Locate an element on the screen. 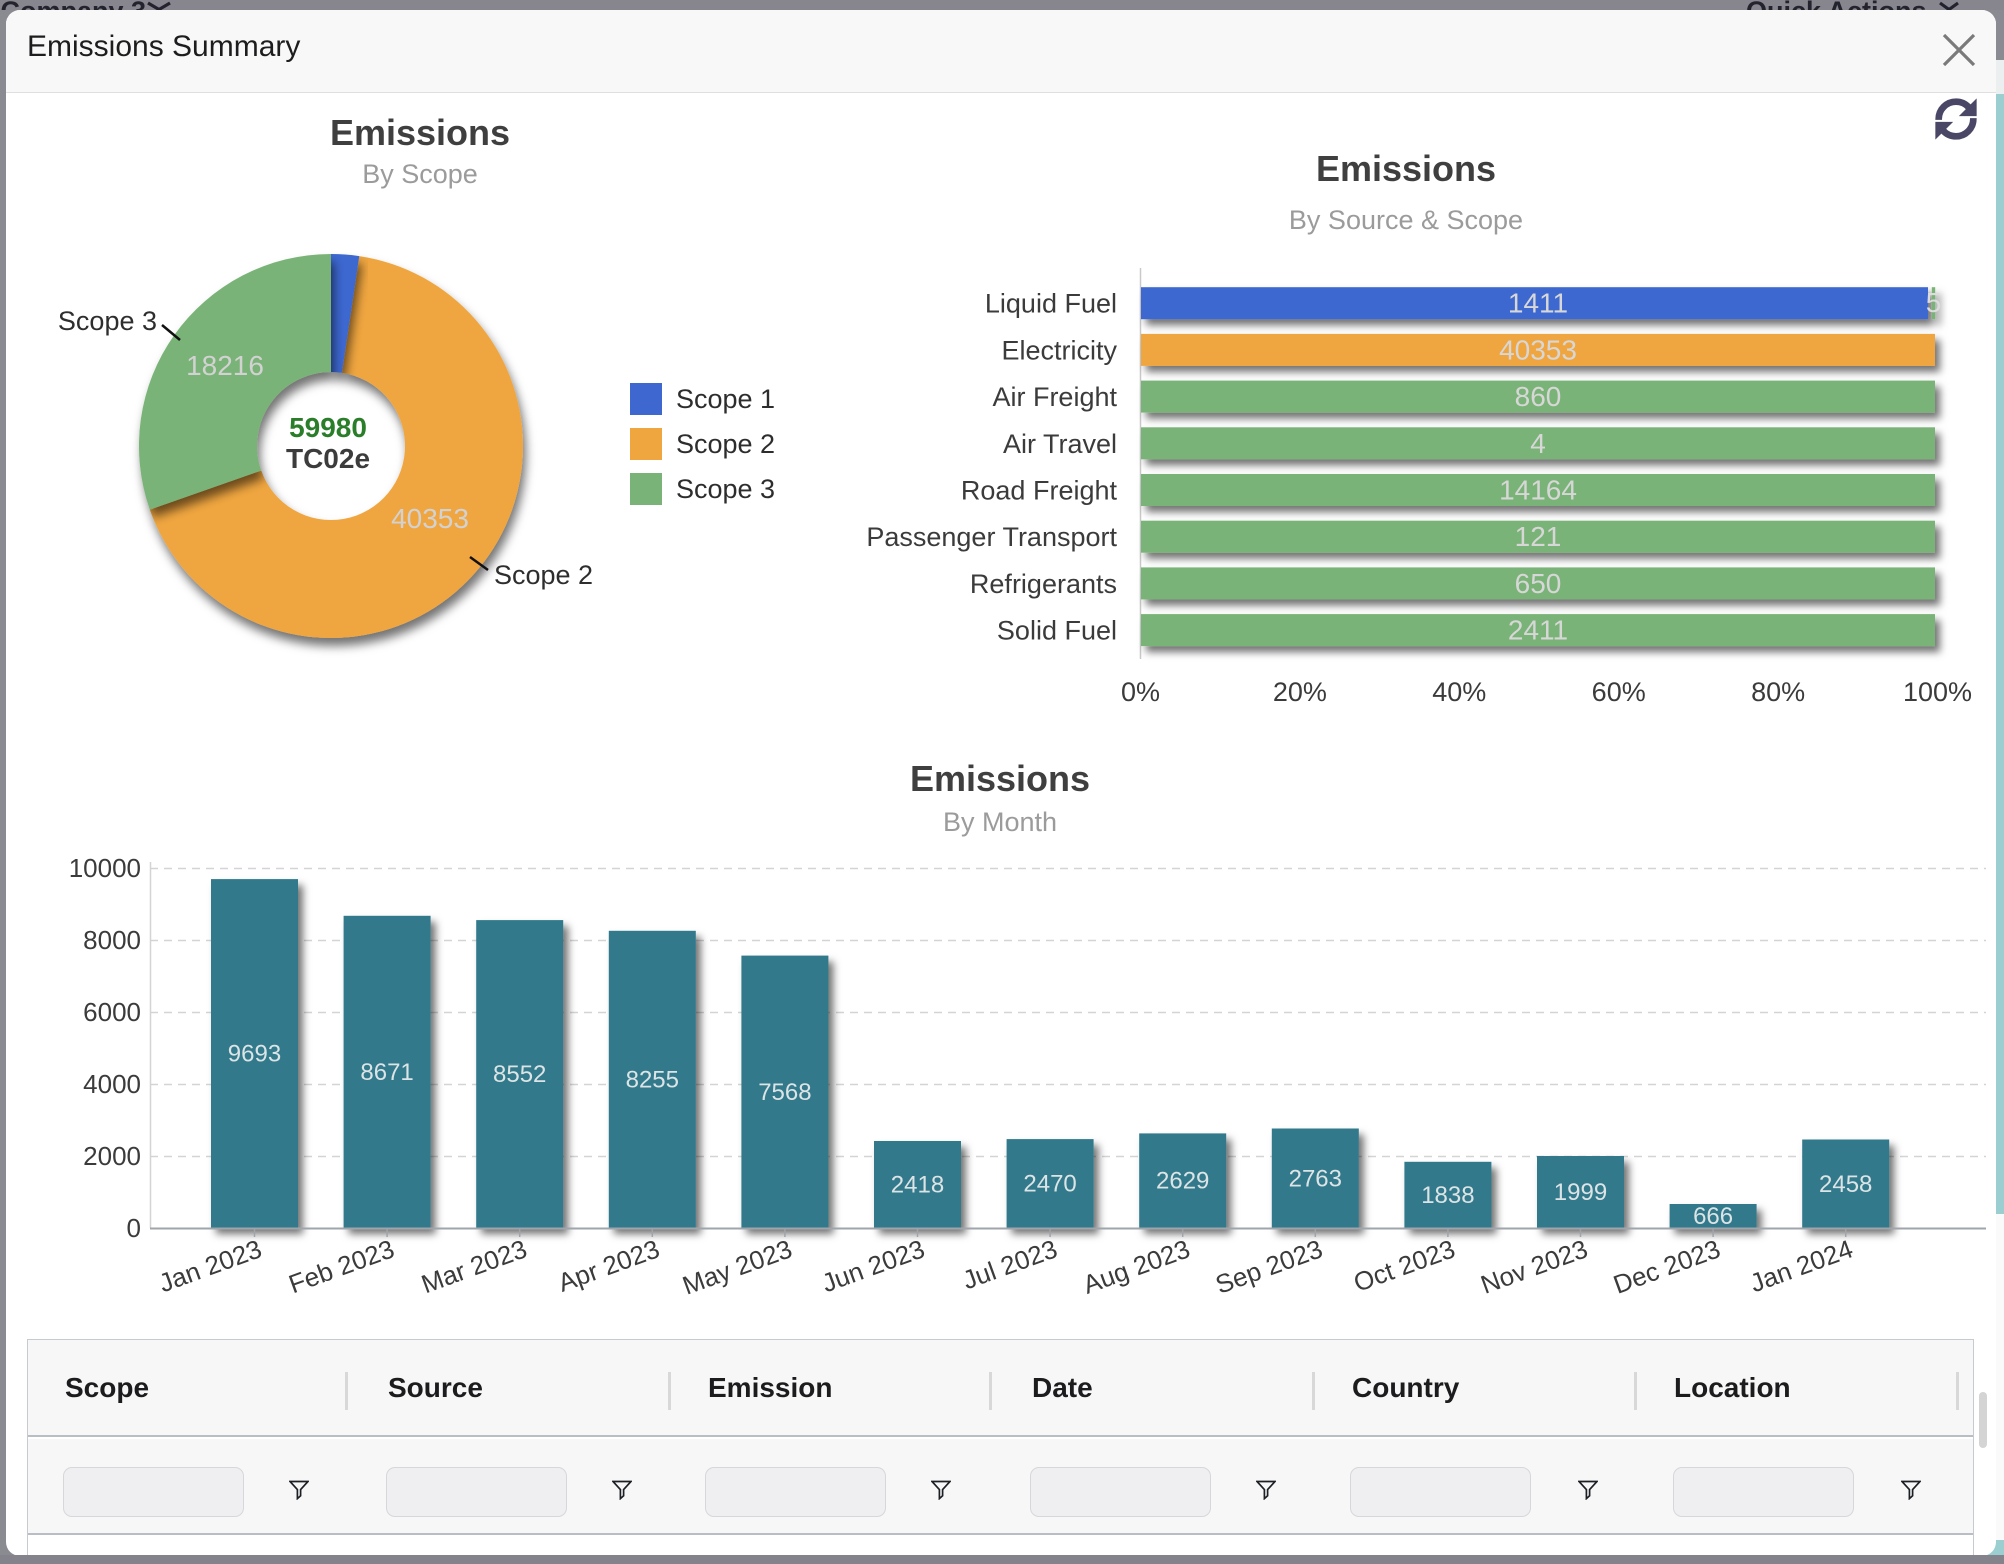  svg-text: Aug 2023 is located at coordinates (1136, 1266).